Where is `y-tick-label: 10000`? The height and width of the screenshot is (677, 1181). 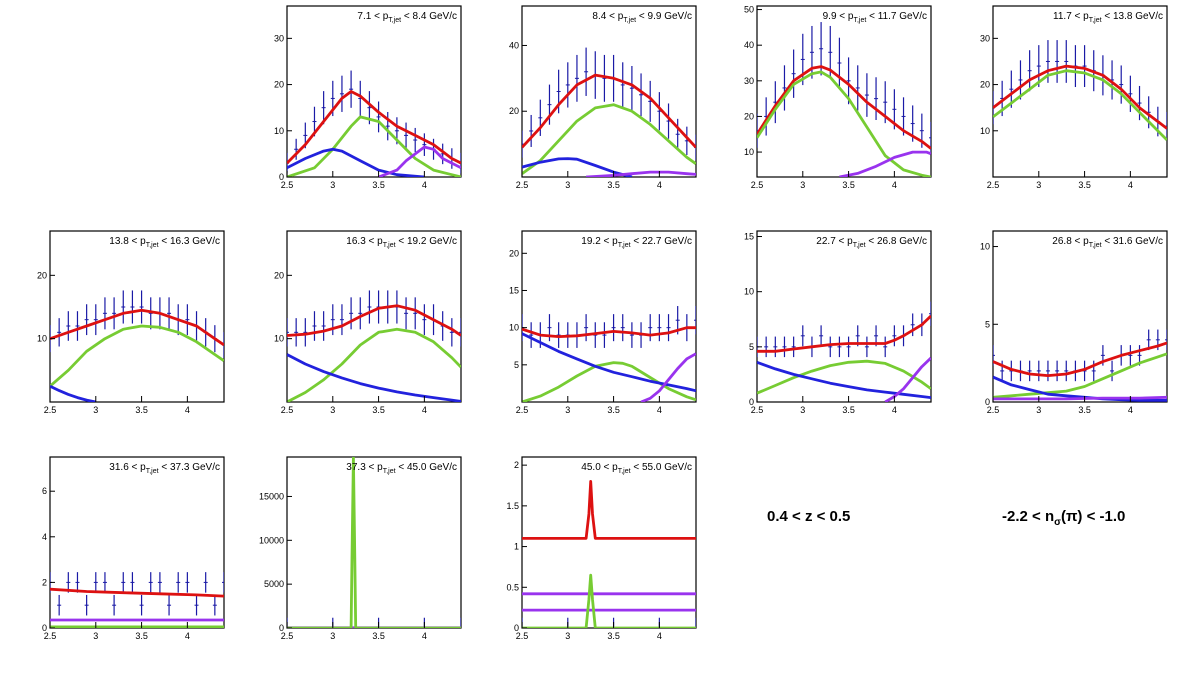
y-tick-label: 10000 is located at coordinates (271, 540).